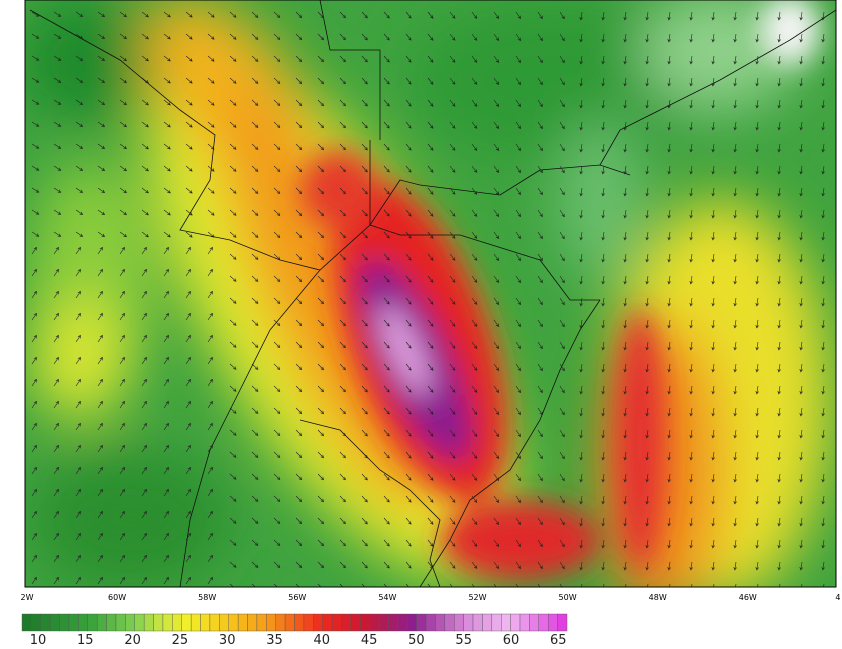 This screenshot has height=649, width=842. What do you see at coordinates (294, 630) in the screenshot?
I see `colorbar: 10 15 20 25 30 35 40 45 50 55 60 65` at bounding box center [294, 630].